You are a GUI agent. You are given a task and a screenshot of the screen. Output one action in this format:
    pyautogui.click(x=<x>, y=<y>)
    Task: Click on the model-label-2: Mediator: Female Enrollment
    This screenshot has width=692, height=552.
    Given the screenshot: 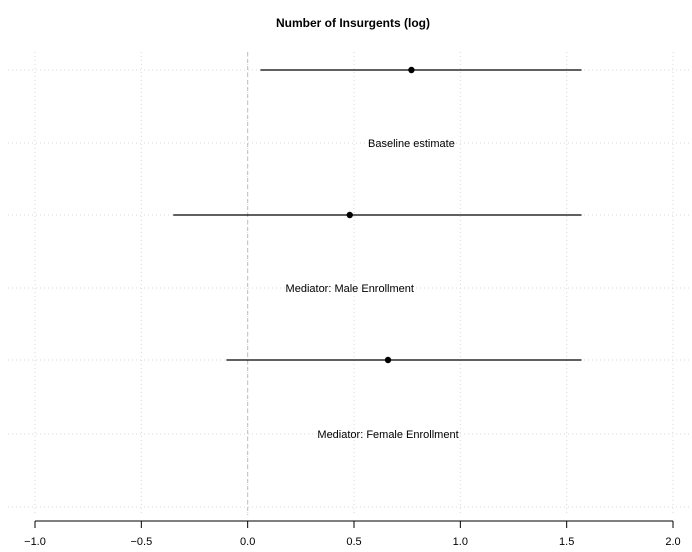 What is the action you would take?
    pyautogui.click(x=387, y=435)
    